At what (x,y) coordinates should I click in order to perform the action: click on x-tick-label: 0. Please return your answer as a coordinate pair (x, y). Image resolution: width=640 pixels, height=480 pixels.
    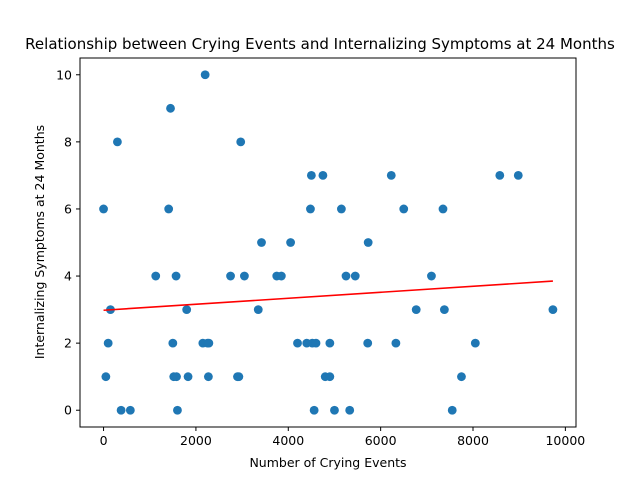
    Looking at the image, I should click on (104, 440).